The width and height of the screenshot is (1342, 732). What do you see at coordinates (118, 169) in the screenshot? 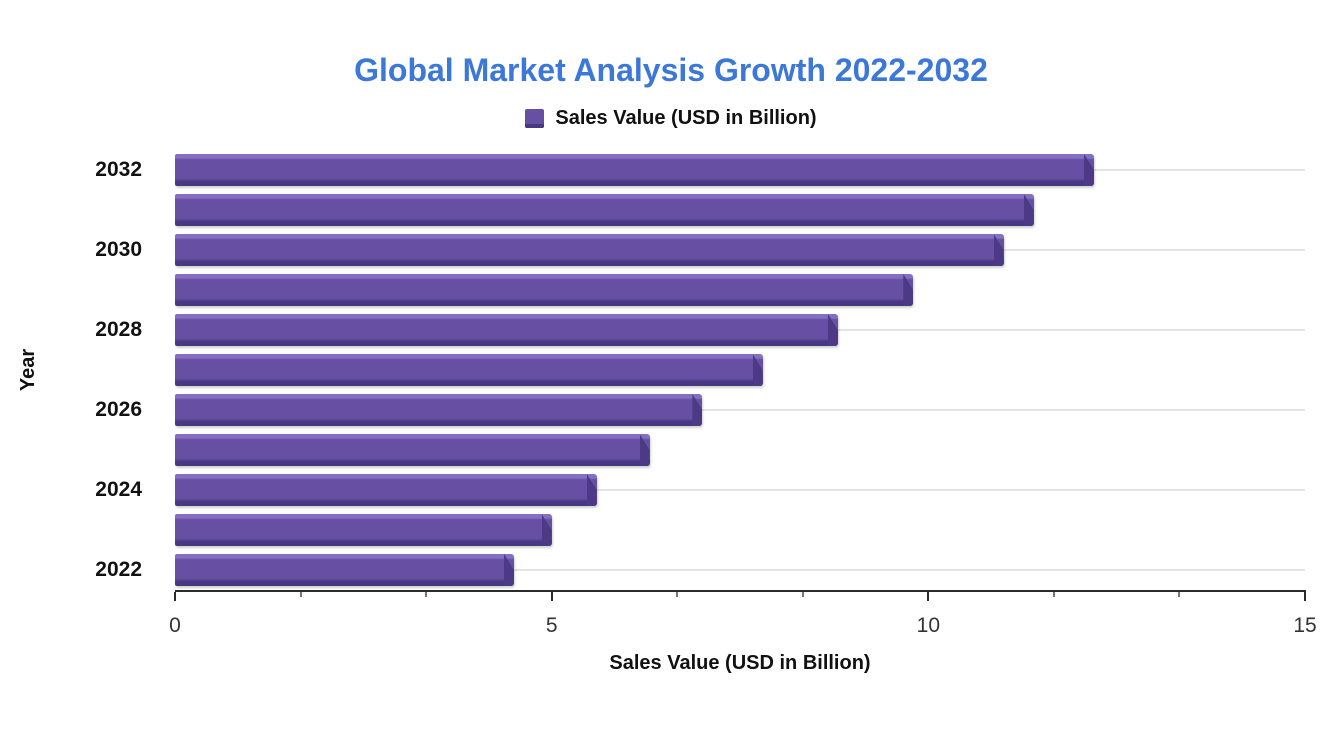
I see `y-tick-label: 2032` at bounding box center [118, 169].